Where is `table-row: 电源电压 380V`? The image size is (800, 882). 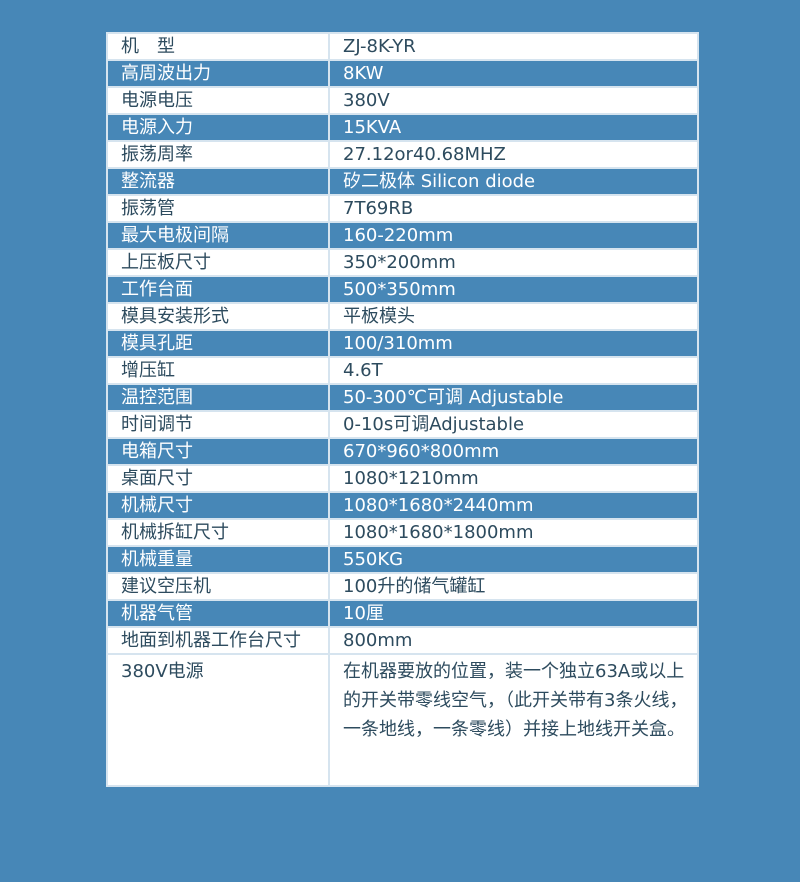
table-row: 电源电压 380V is located at coordinates (402, 100).